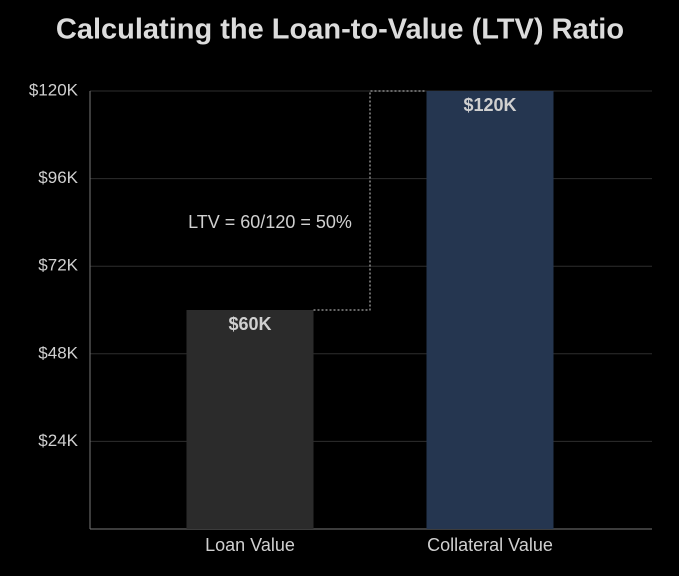 This screenshot has height=576, width=679. What do you see at coordinates (249, 324) in the screenshot?
I see `value-label: $60K` at bounding box center [249, 324].